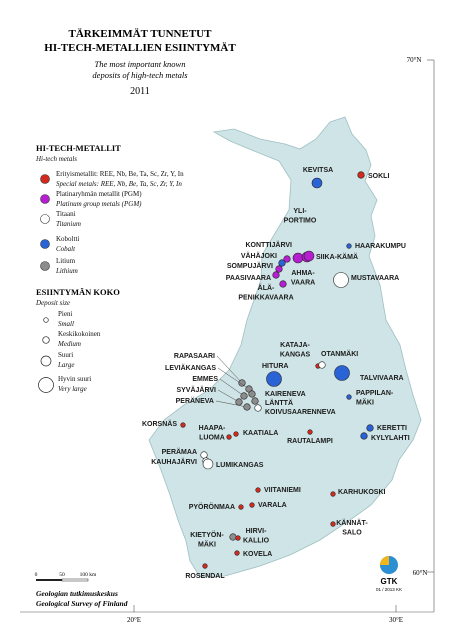 This screenshot has width=471, height=641. Describe the element at coordinates (260, 433) in the screenshot. I see `deposit-label: KAATIALA` at that location.